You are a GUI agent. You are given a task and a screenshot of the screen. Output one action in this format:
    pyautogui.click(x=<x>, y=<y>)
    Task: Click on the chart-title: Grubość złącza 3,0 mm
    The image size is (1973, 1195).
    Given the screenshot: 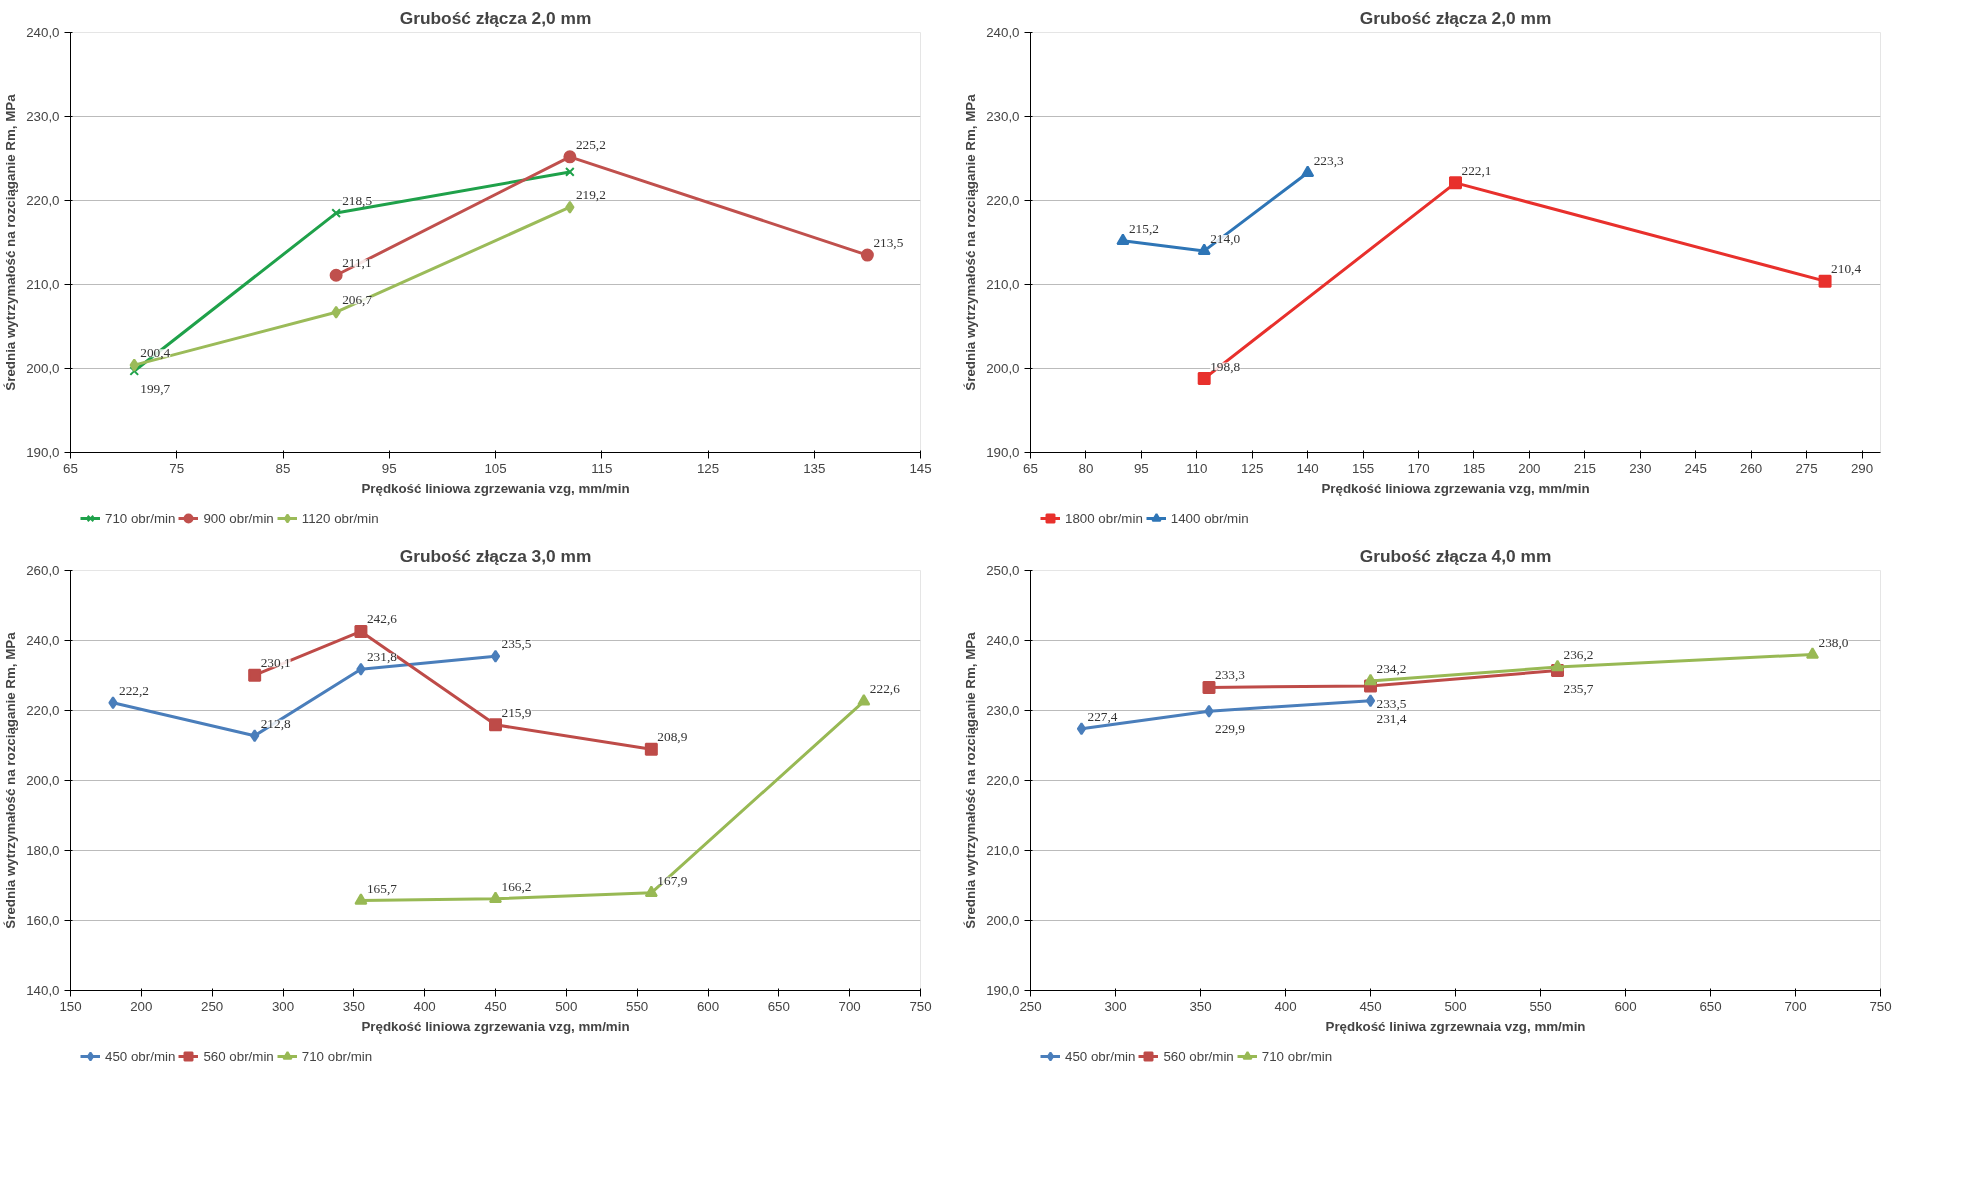 What is the action you would take?
    pyautogui.click(x=495, y=555)
    